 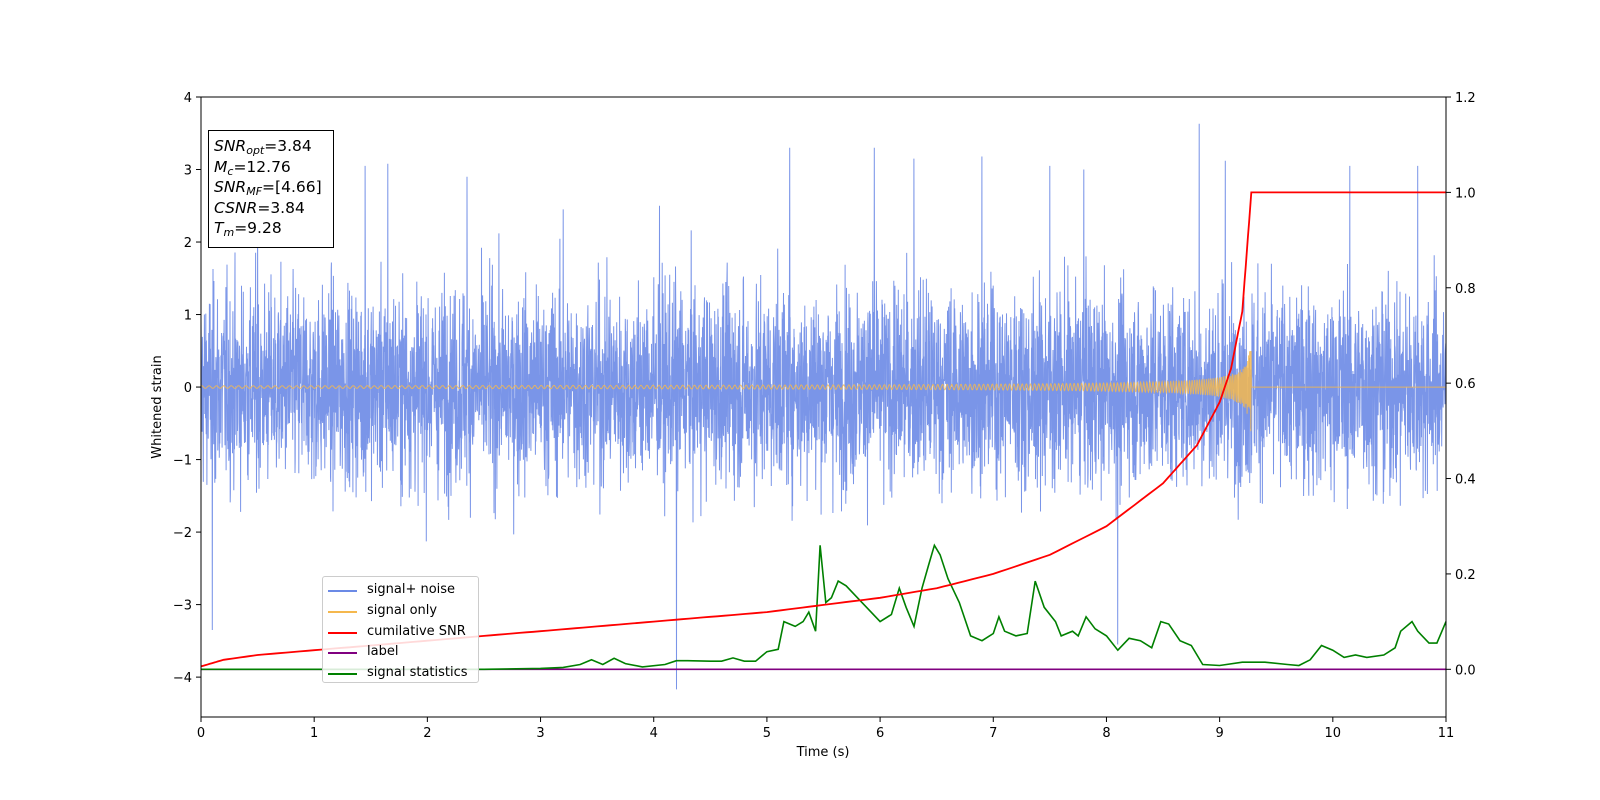 What do you see at coordinates (383, 652) in the screenshot?
I see `legend-label: label` at bounding box center [383, 652].